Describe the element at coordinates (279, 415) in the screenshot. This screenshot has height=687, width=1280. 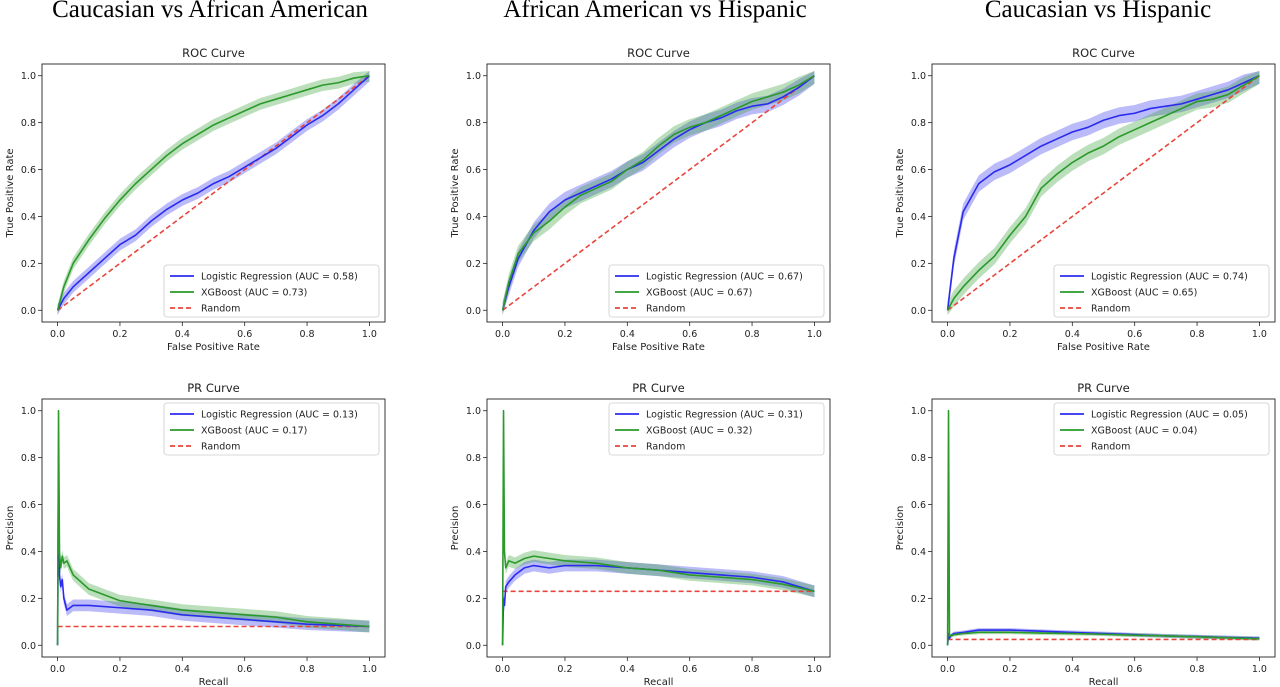
I see `legend-label: Logistic Regression (AUC = 0.13)` at that location.